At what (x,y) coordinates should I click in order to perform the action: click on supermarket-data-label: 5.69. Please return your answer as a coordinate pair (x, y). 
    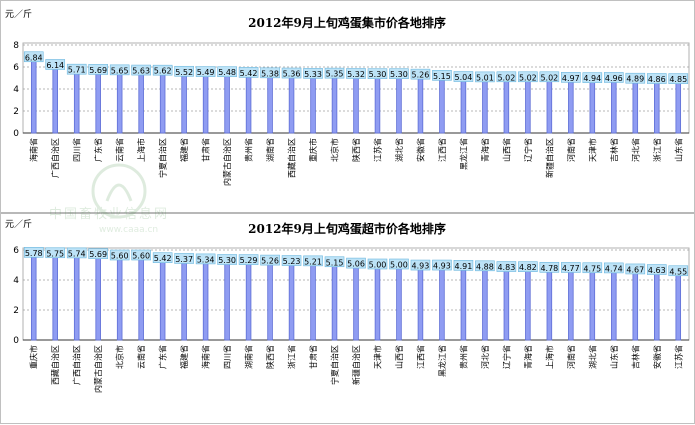
    Looking at the image, I should click on (98, 254).